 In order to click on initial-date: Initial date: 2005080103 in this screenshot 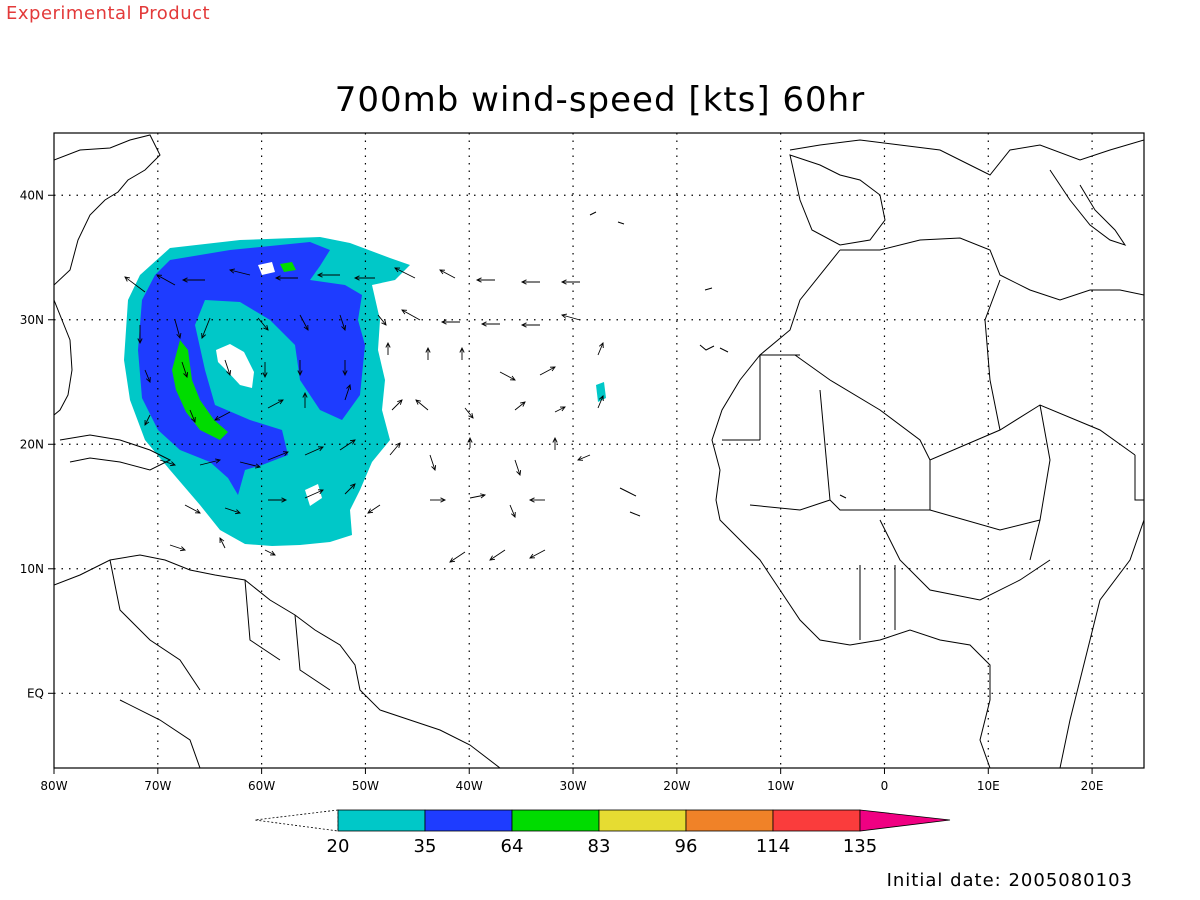, I will do `click(1009, 880)`.